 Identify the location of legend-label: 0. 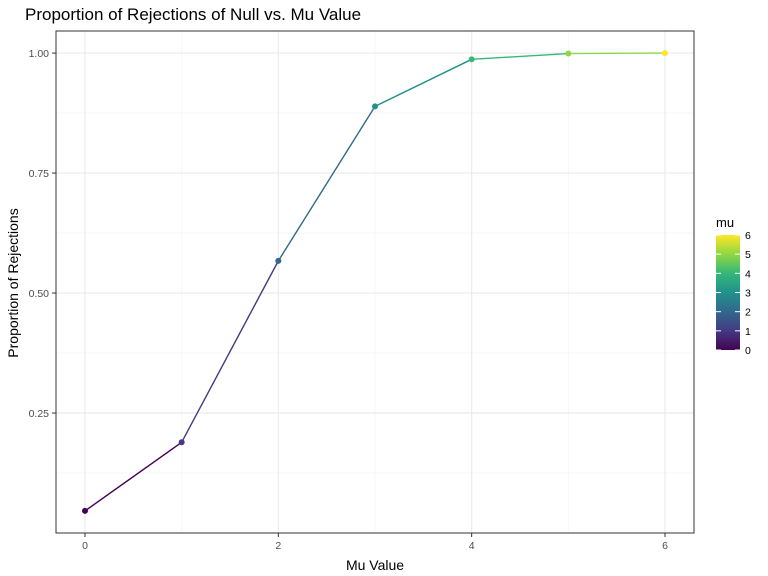
(748, 351).